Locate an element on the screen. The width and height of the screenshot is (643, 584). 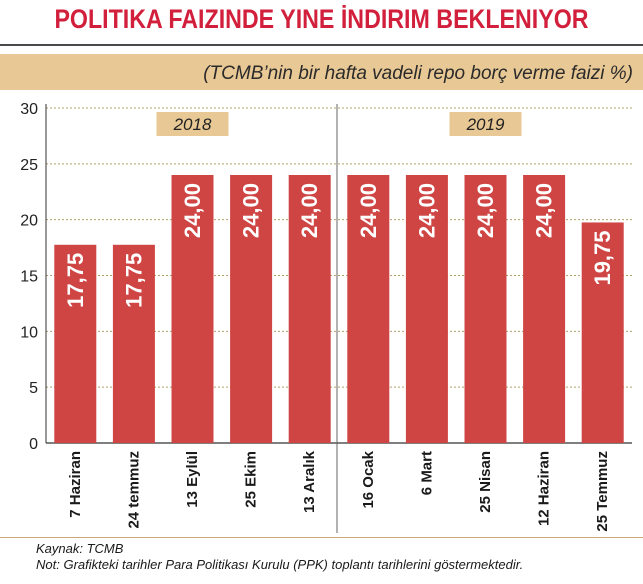
bottom-rule is located at coordinates (321, 537).